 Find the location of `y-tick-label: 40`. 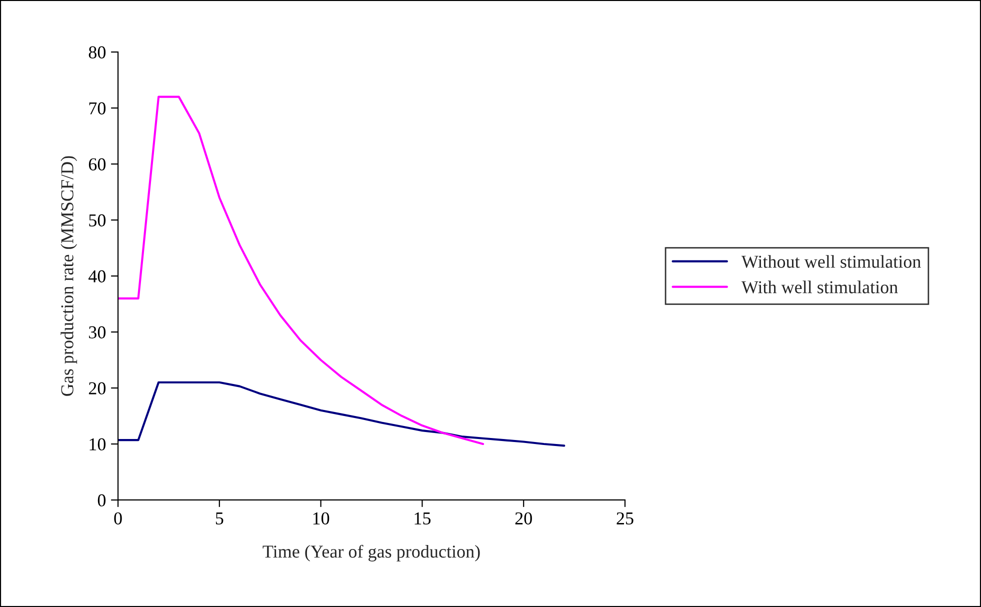

y-tick-label: 40 is located at coordinates (97, 276).